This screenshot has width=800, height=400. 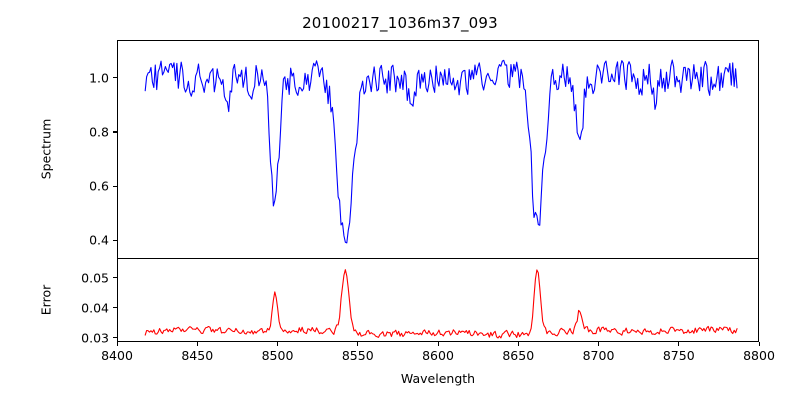 What do you see at coordinates (400, 23) in the screenshot?
I see `figure-title: 20100217_1036m37_093` at bounding box center [400, 23].